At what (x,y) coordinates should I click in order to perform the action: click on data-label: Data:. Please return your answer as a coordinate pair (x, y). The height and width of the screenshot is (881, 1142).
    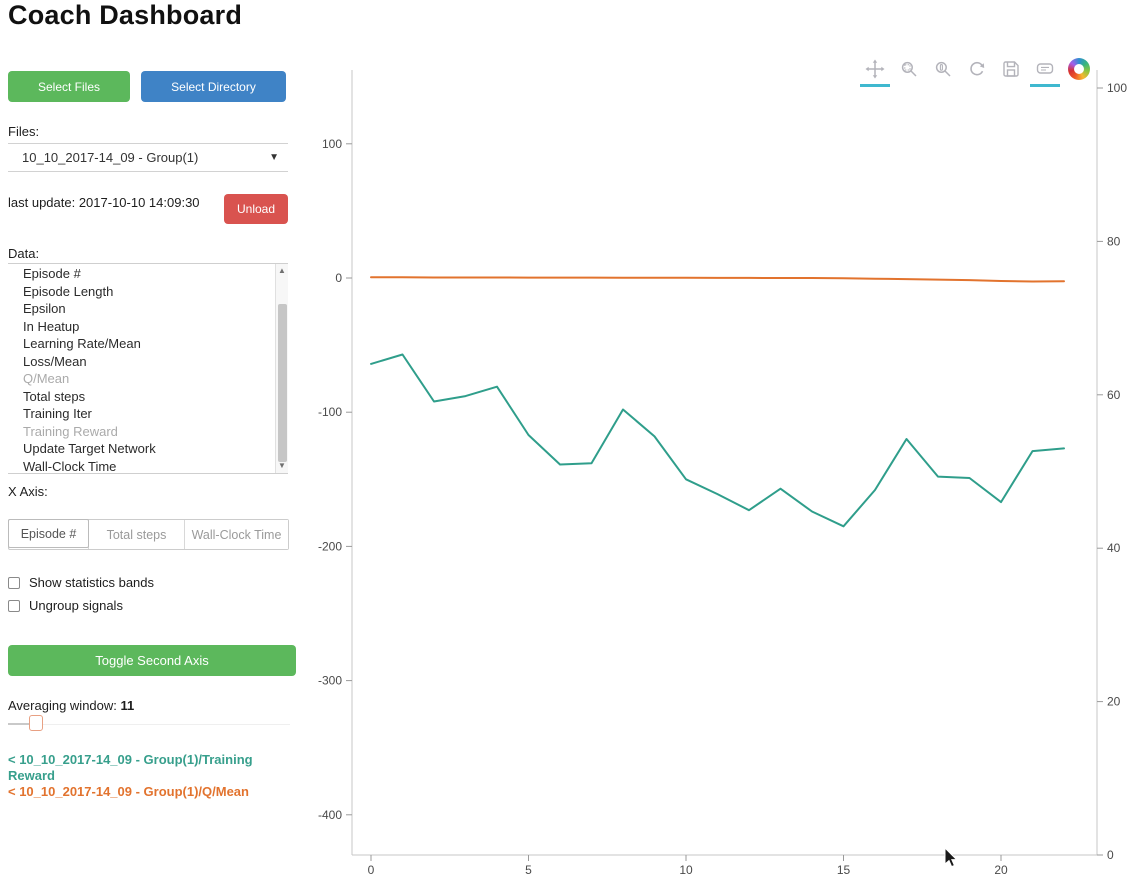
    Looking at the image, I should click on (24, 253).